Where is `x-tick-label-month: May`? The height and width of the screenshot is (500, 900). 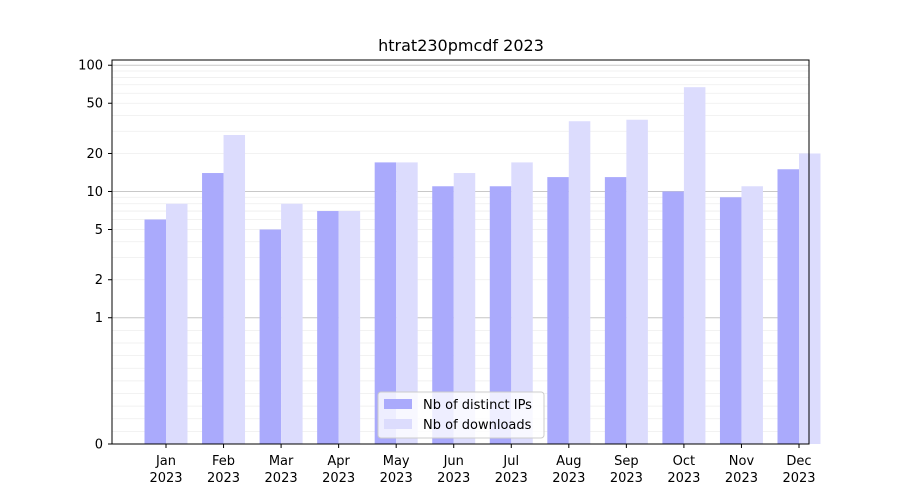
x-tick-label-month: May is located at coordinates (396, 461).